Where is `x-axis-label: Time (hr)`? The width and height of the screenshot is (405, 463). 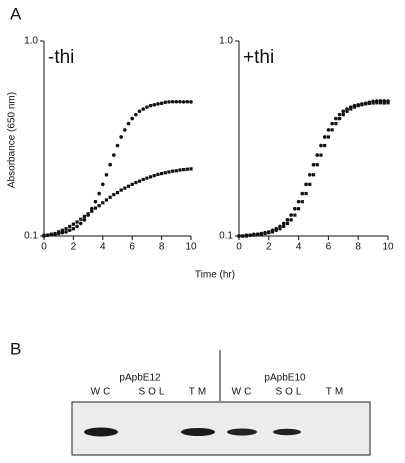 x-axis-label: Time (hr) is located at coordinates (215, 275).